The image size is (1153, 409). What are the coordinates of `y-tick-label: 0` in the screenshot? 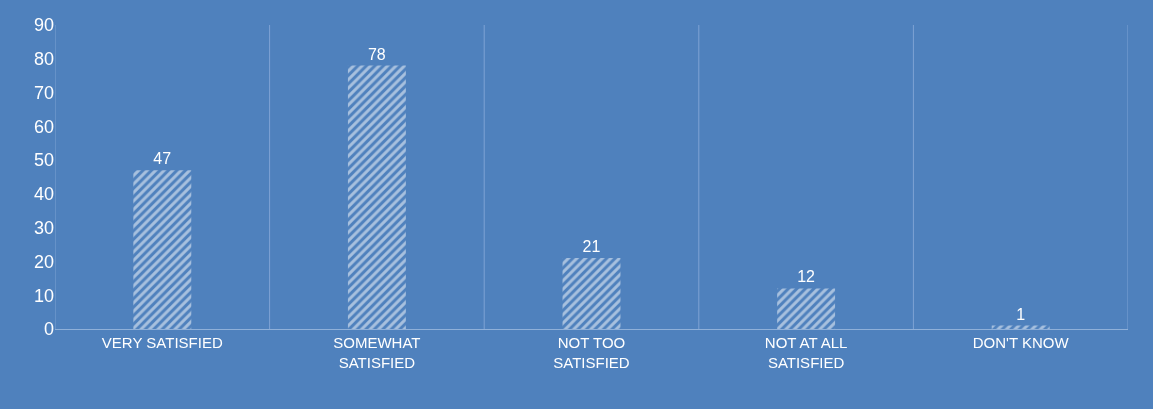 It's located at (48, 329).